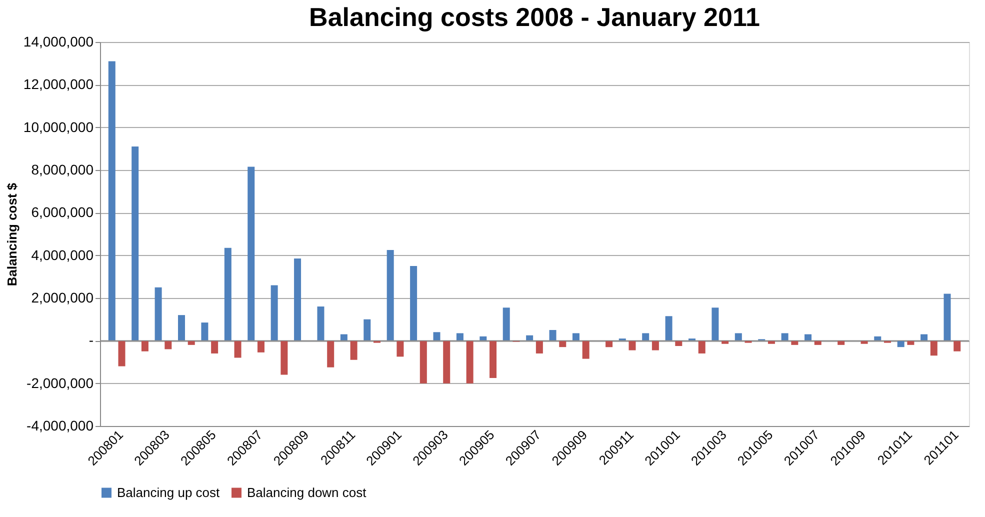  Describe the element at coordinates (534, 17) in the screenshot. I see `chart-title: Balancing costs 2008 - January 2011` at that location.